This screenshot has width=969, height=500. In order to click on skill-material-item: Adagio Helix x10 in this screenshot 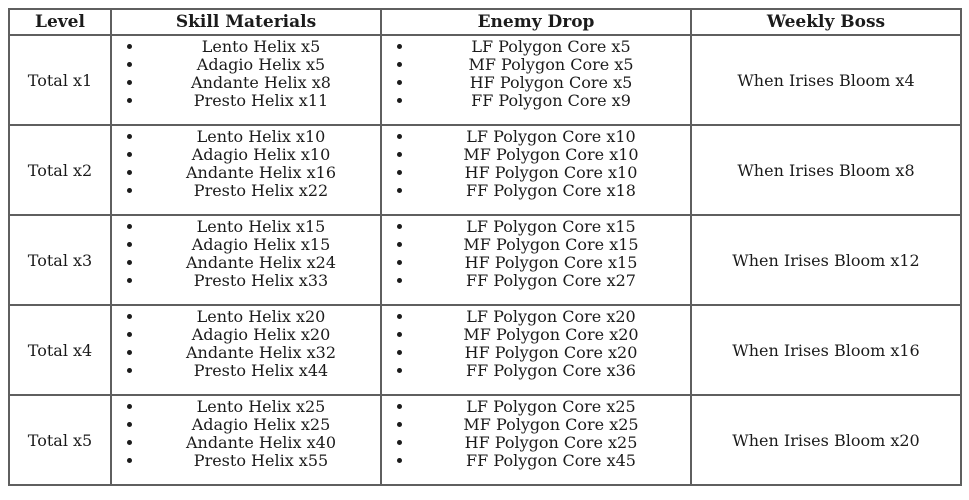, I will do `click(261, 155)`.